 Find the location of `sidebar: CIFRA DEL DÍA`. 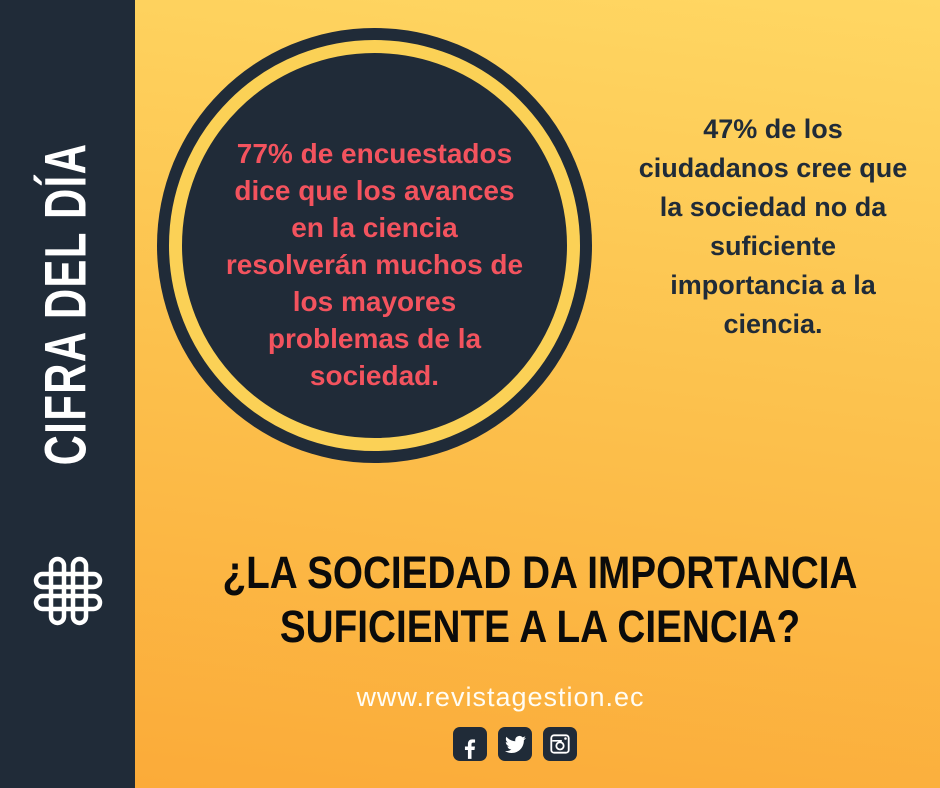

sidebar: CIFRA DEL DÍA is located at coordinates (67, 394).